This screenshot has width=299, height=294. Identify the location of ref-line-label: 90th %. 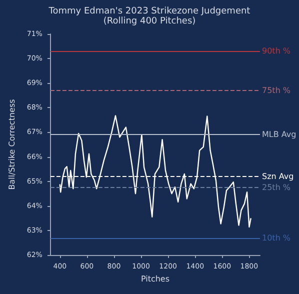
(276, 51).